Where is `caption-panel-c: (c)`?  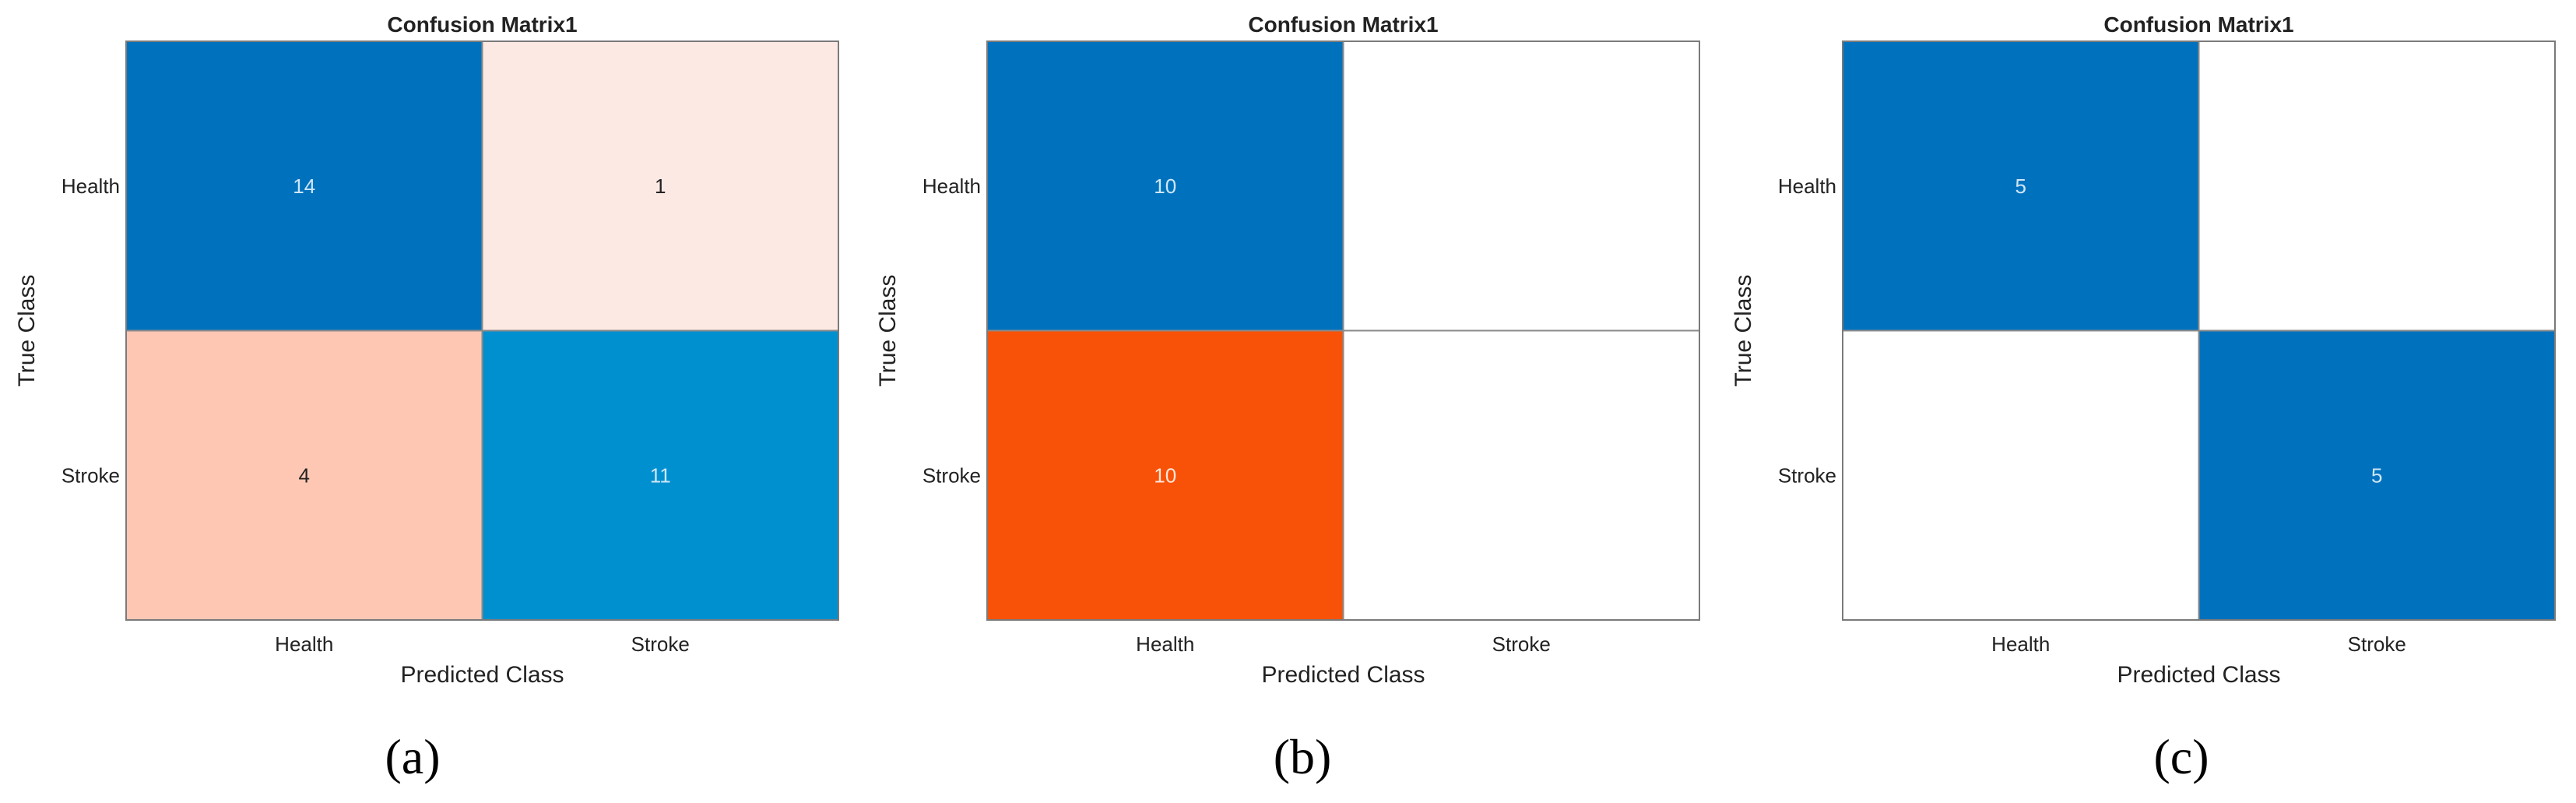 caption-panel-c: (c) is located at coordinates (2181, 756).